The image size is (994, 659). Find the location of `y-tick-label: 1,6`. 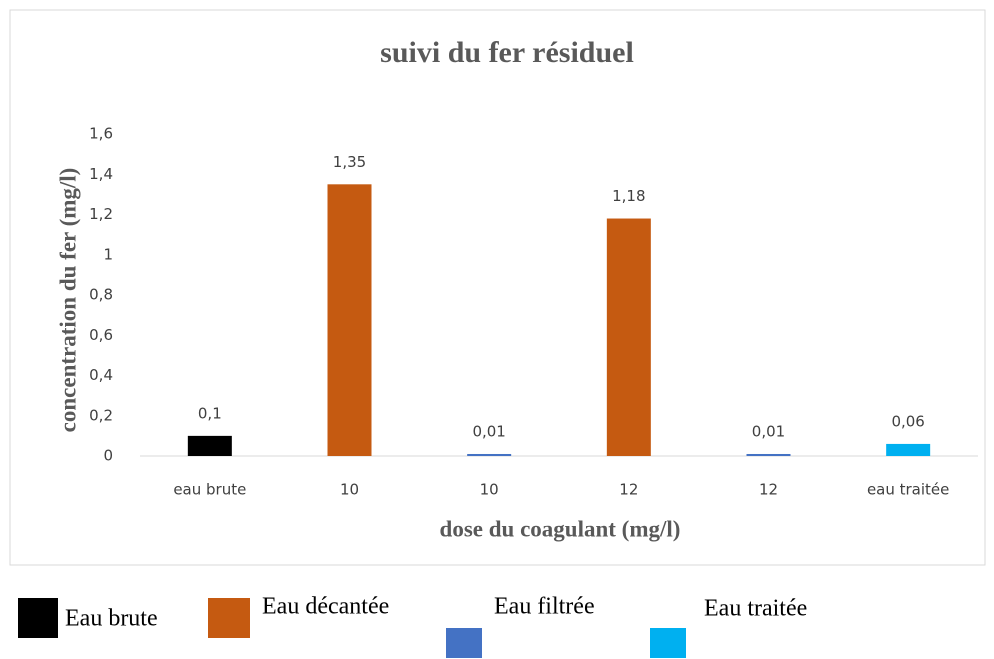

y-tick-label: 1,6 is located at coordinates (101, 134).